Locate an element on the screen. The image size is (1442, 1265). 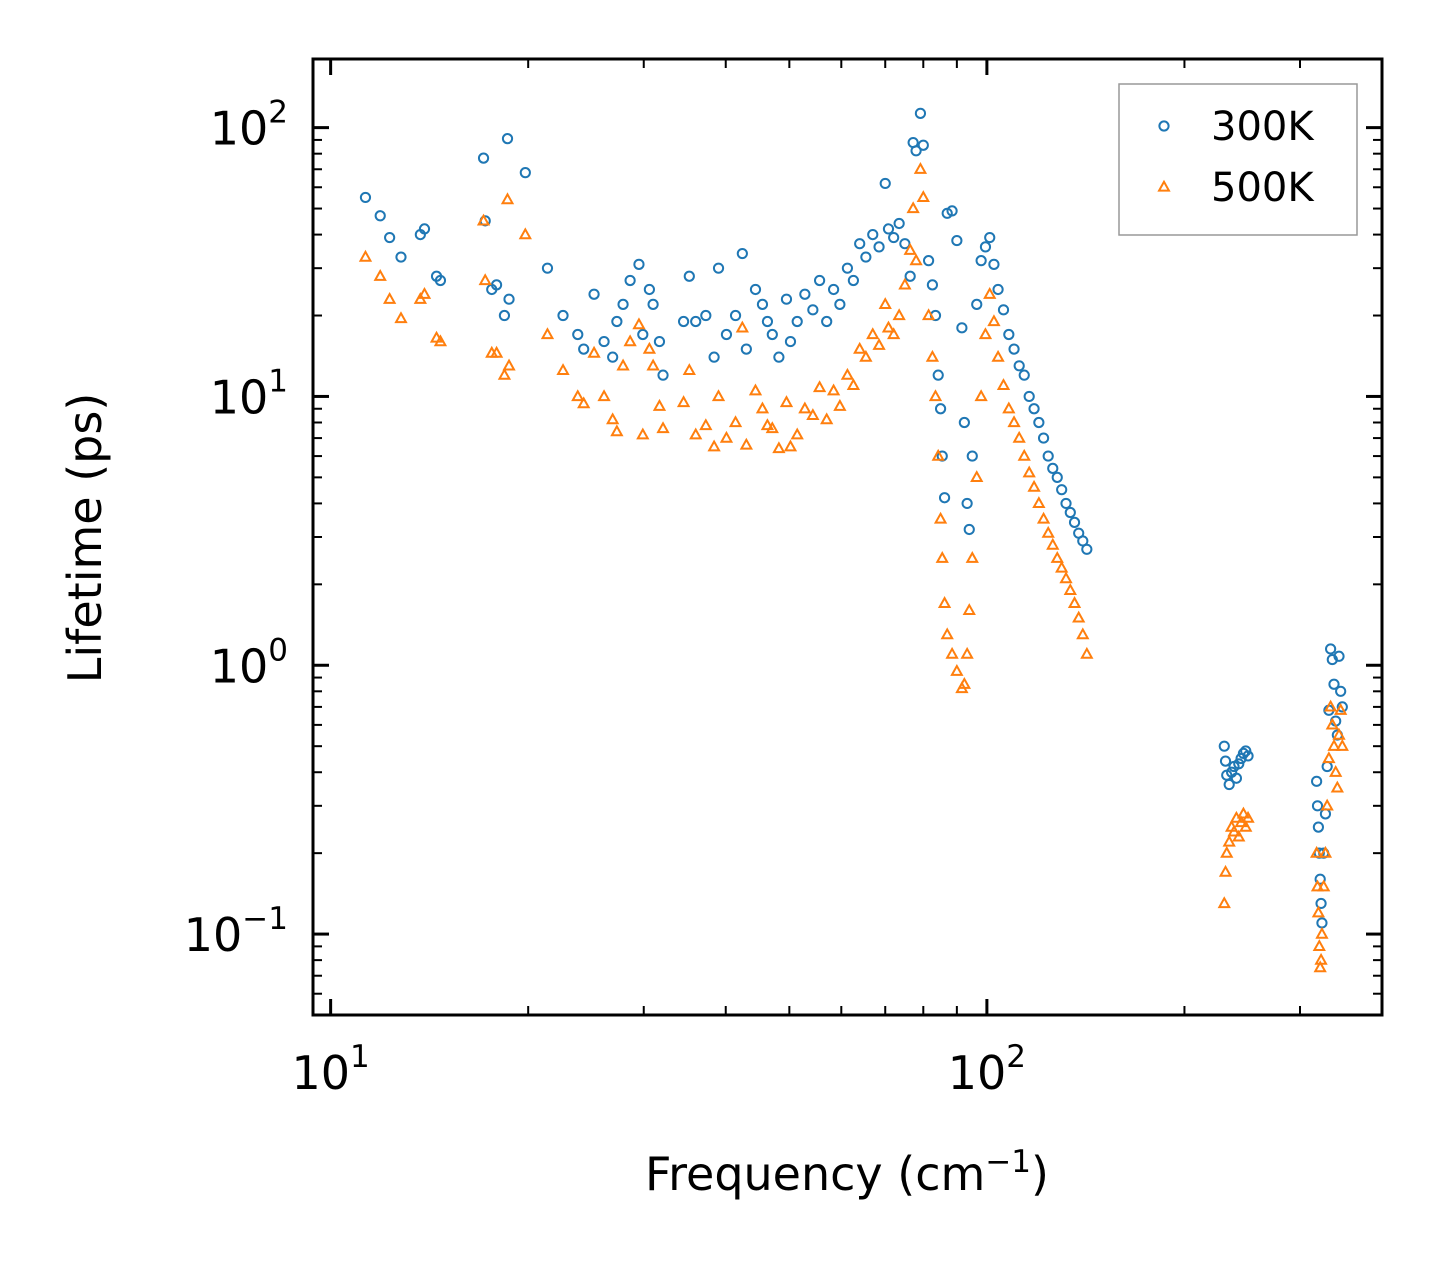
legend-label-300K: 300K is located at coordinates (1263, 127).